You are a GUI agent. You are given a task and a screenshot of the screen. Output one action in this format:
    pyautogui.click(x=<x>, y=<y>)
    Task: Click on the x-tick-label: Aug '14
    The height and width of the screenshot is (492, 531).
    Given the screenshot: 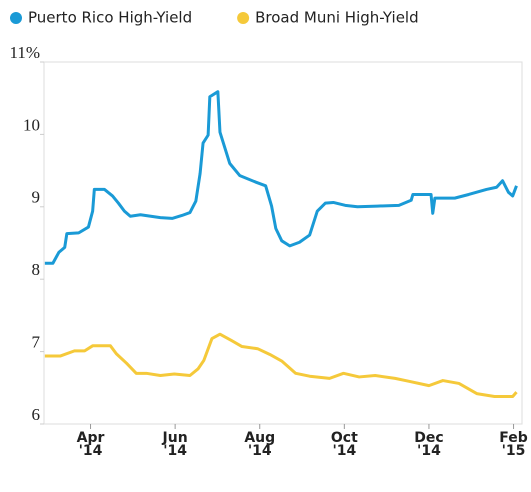 What is the action you would take?
    pyautogui.click(x=259, y=444)
    